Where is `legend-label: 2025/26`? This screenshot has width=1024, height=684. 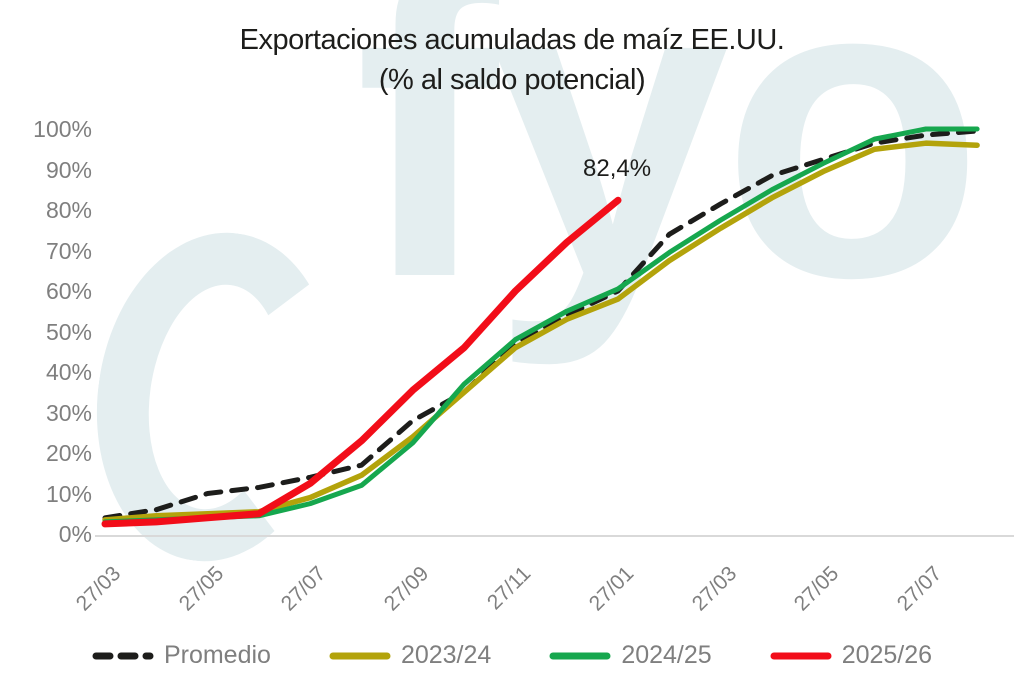 legend-label: 2025/26 is located at coordinates (887, 655).